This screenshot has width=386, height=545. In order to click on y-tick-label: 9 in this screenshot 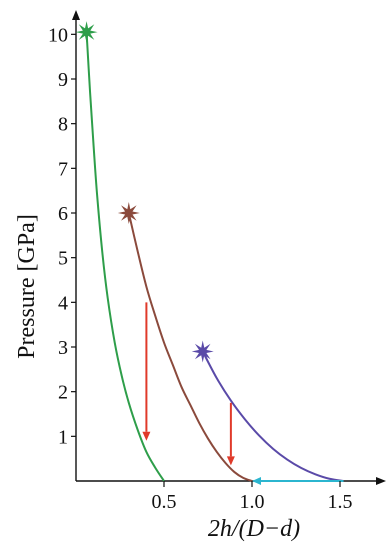, I will do `click(63, 80)`.